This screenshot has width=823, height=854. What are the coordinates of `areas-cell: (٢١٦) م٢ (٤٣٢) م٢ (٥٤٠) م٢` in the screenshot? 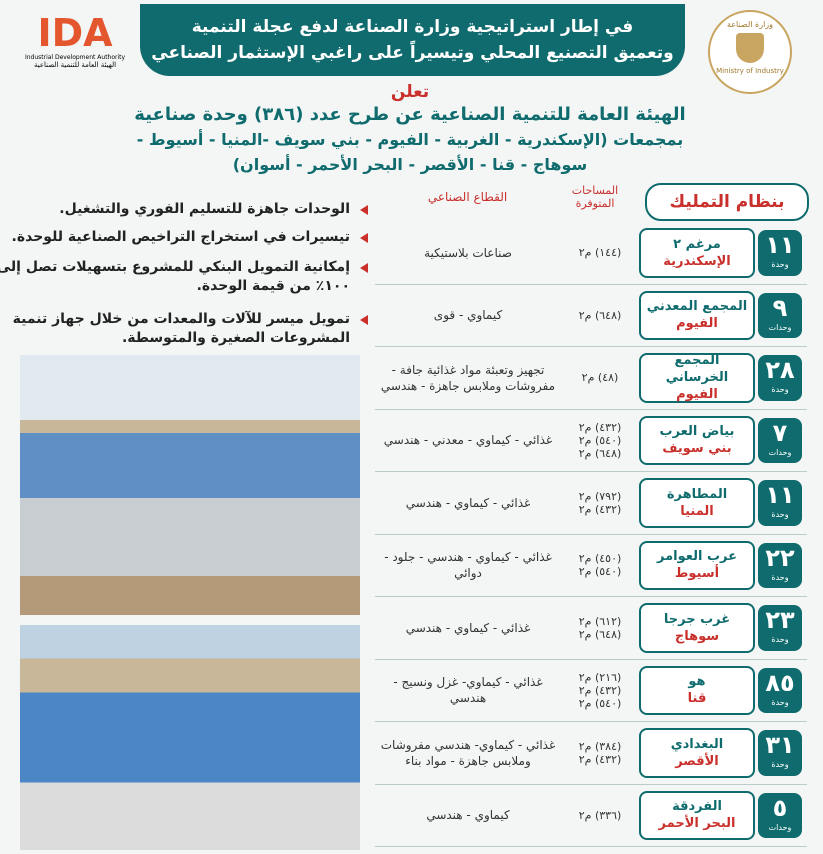 It's located at (600, 691).